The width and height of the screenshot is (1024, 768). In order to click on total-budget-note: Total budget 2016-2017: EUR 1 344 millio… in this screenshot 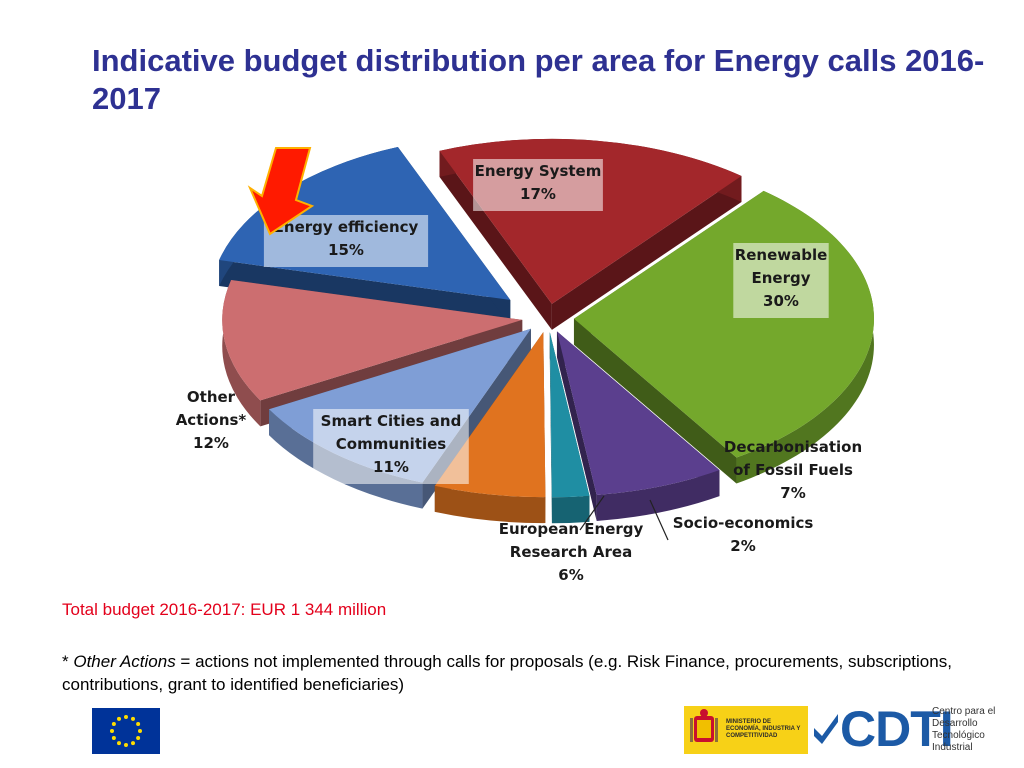, I will do `click(224, 609)`.